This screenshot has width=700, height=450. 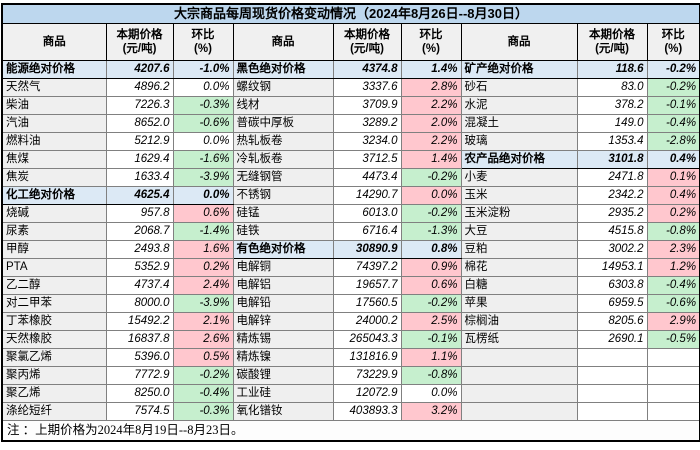 I want to click on change-pct-cell: 1.1%, so click(x=431, y=357).